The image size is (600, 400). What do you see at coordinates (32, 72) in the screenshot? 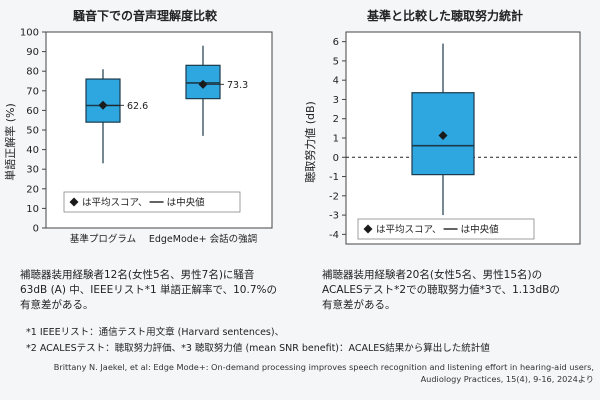
I see `y-tick-label: 80` at bounding box center [32, 72].